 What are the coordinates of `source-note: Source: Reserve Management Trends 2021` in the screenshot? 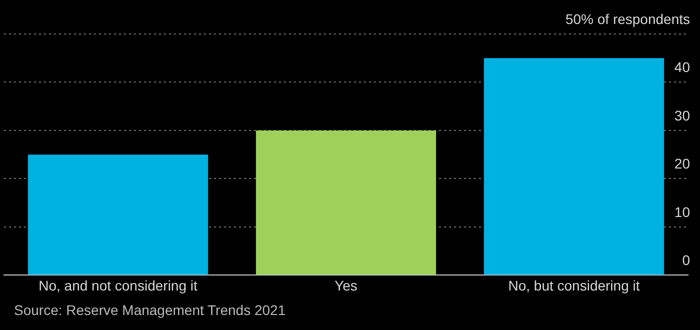 It's located at (150, 310).